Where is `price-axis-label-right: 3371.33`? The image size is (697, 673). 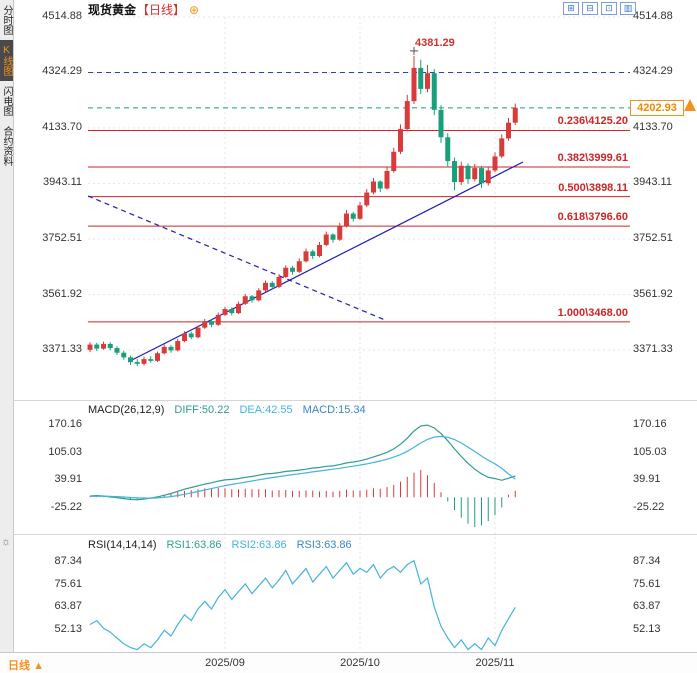 price-axis-label-right: 3371.33 is located at coordinates (653, 349).